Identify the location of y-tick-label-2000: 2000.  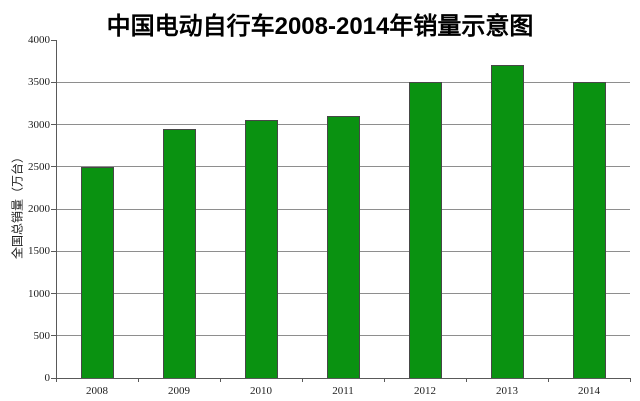
(39, 209).